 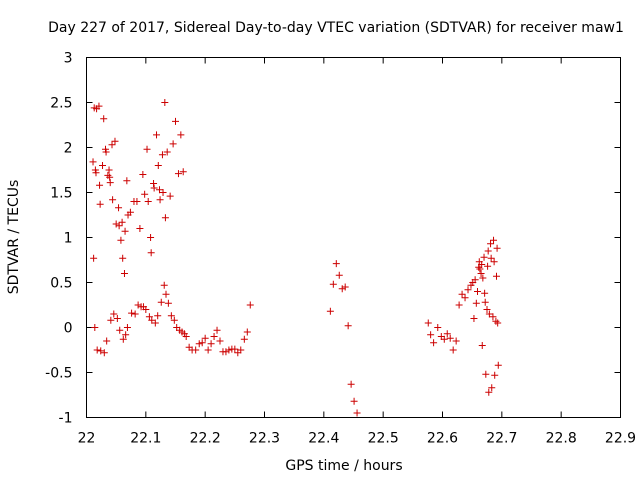 I want to click on y-tick-label: 1.5, so click(x=61, y=194).